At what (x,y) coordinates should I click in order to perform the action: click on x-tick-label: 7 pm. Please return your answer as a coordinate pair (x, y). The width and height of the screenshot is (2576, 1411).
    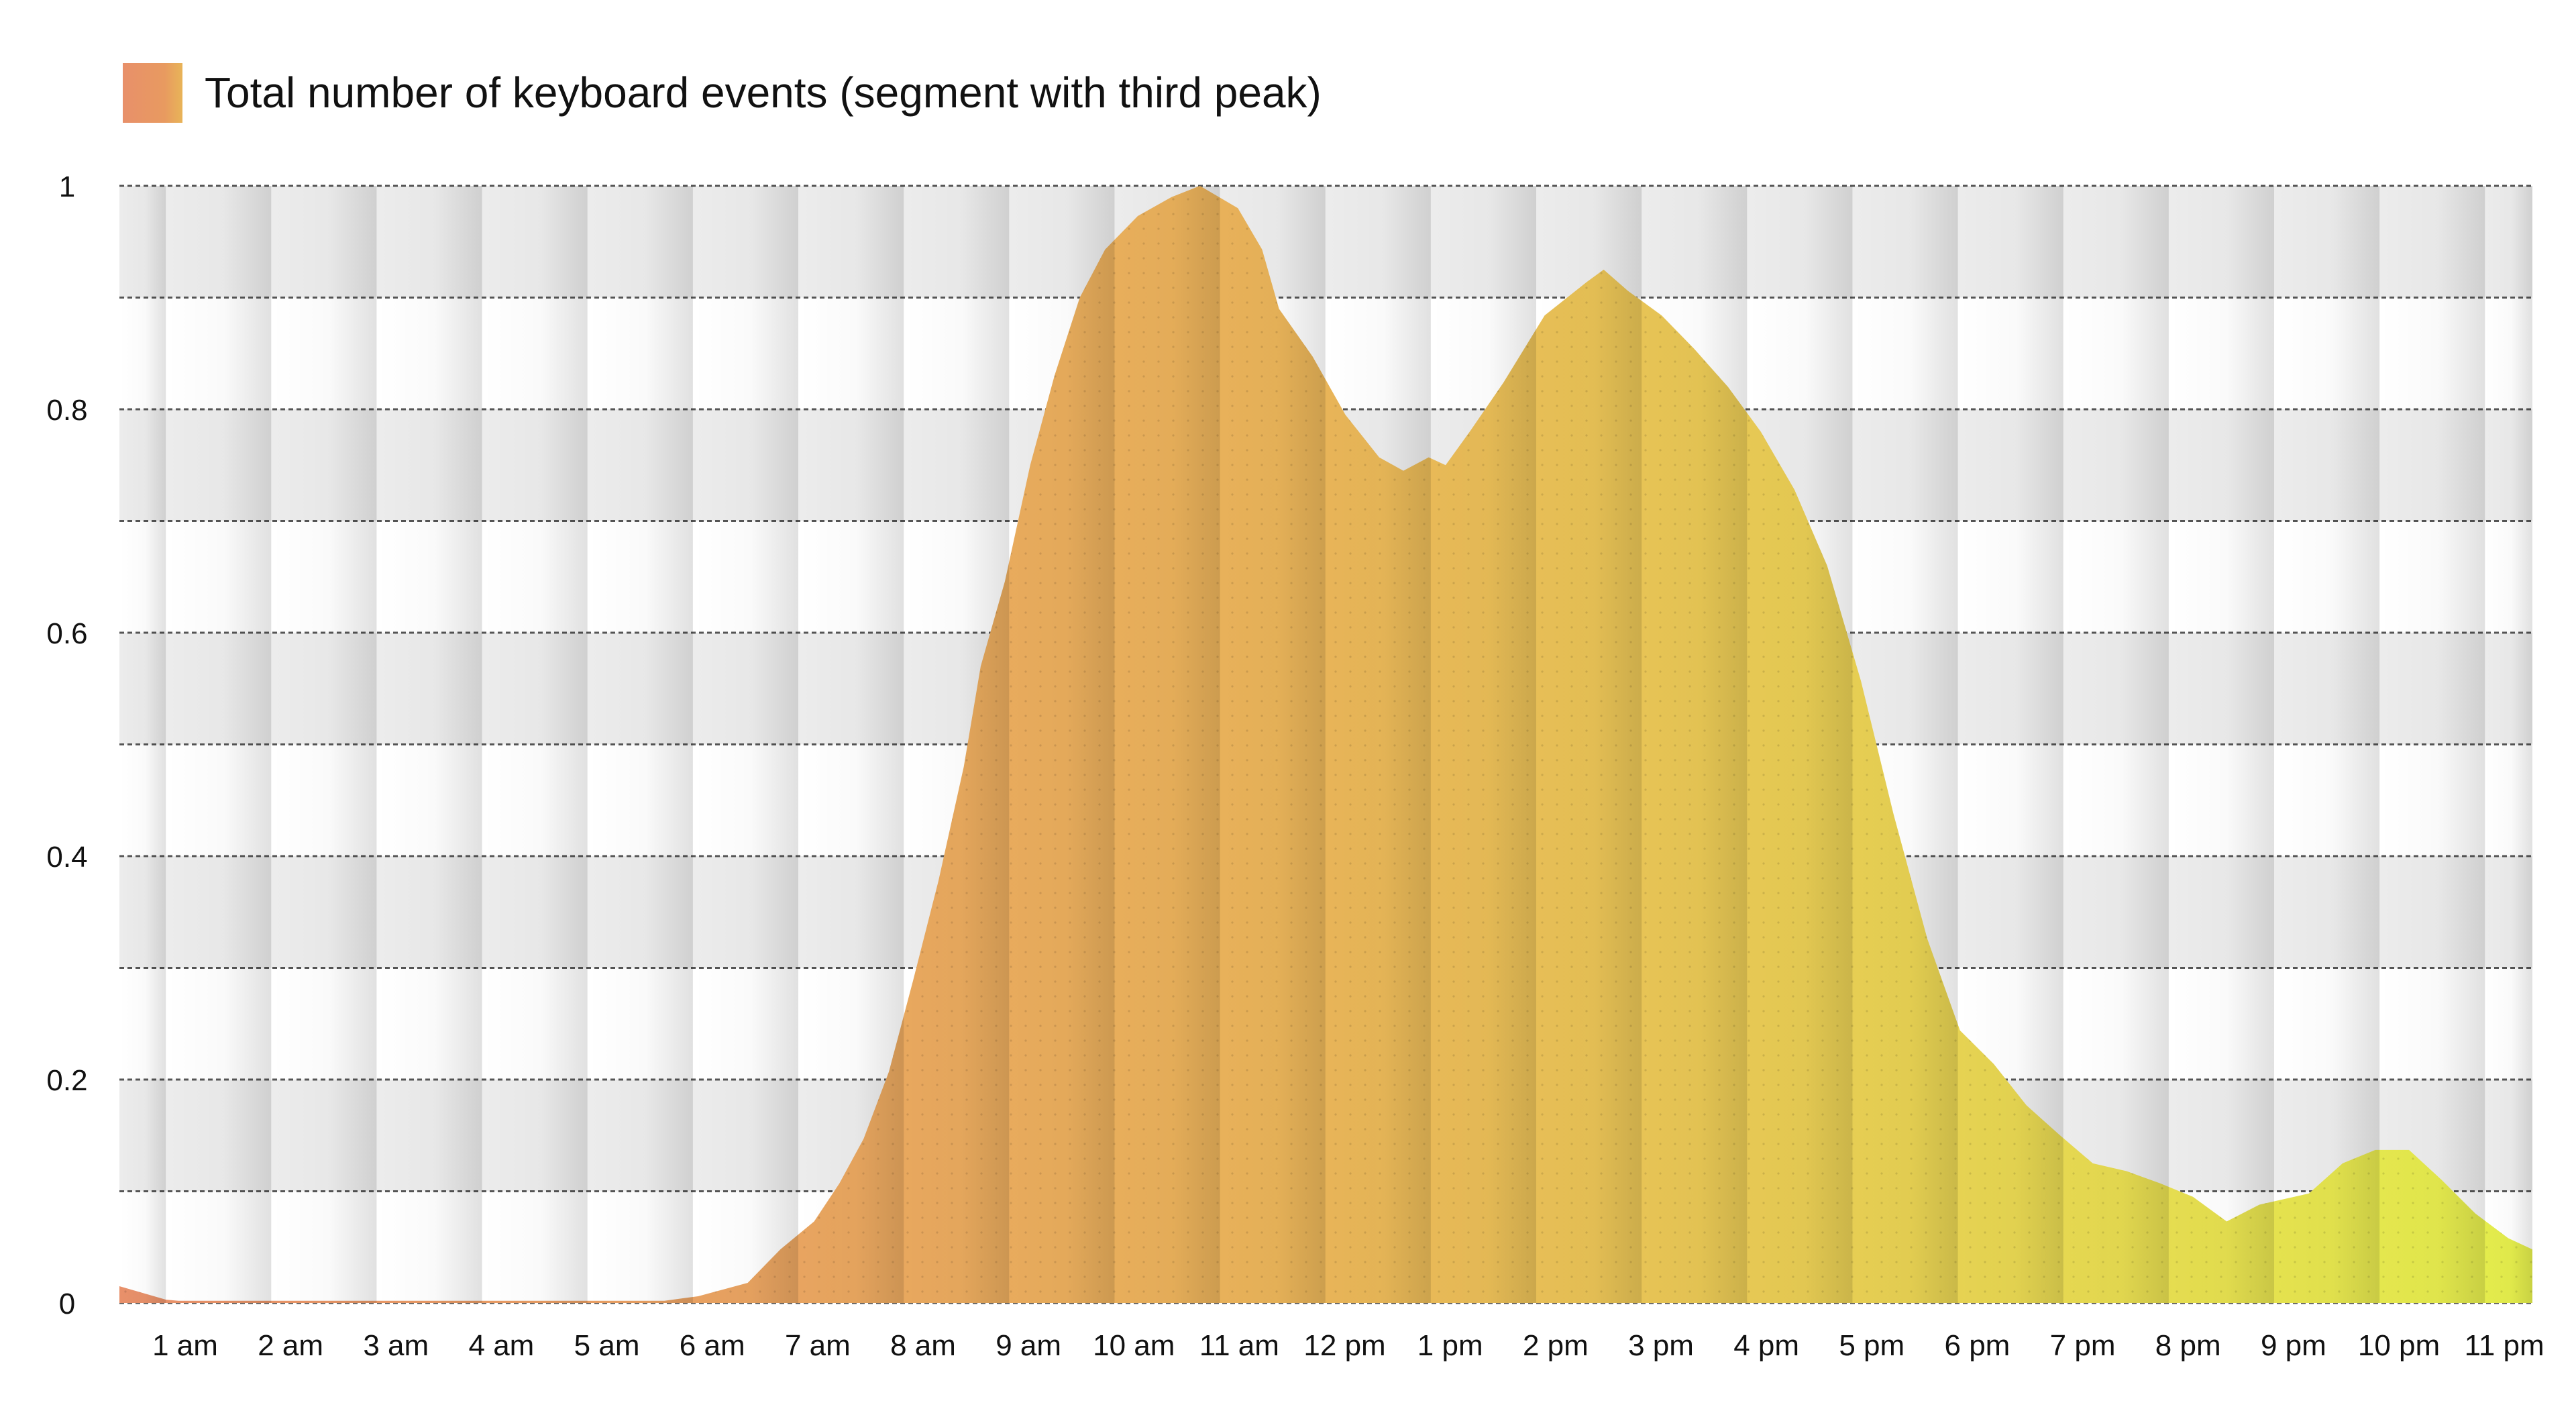
    Looking at the image, I should click on (2083, 1345).